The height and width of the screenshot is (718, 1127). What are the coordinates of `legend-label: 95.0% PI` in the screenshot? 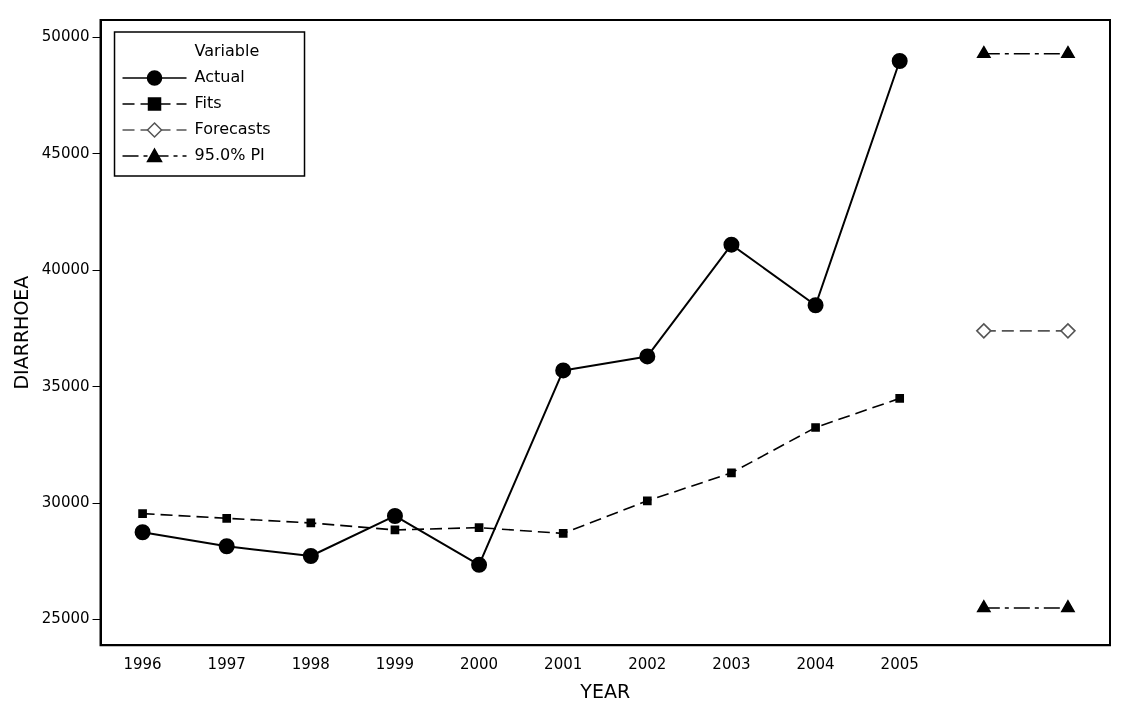 It's located at (229, 155).